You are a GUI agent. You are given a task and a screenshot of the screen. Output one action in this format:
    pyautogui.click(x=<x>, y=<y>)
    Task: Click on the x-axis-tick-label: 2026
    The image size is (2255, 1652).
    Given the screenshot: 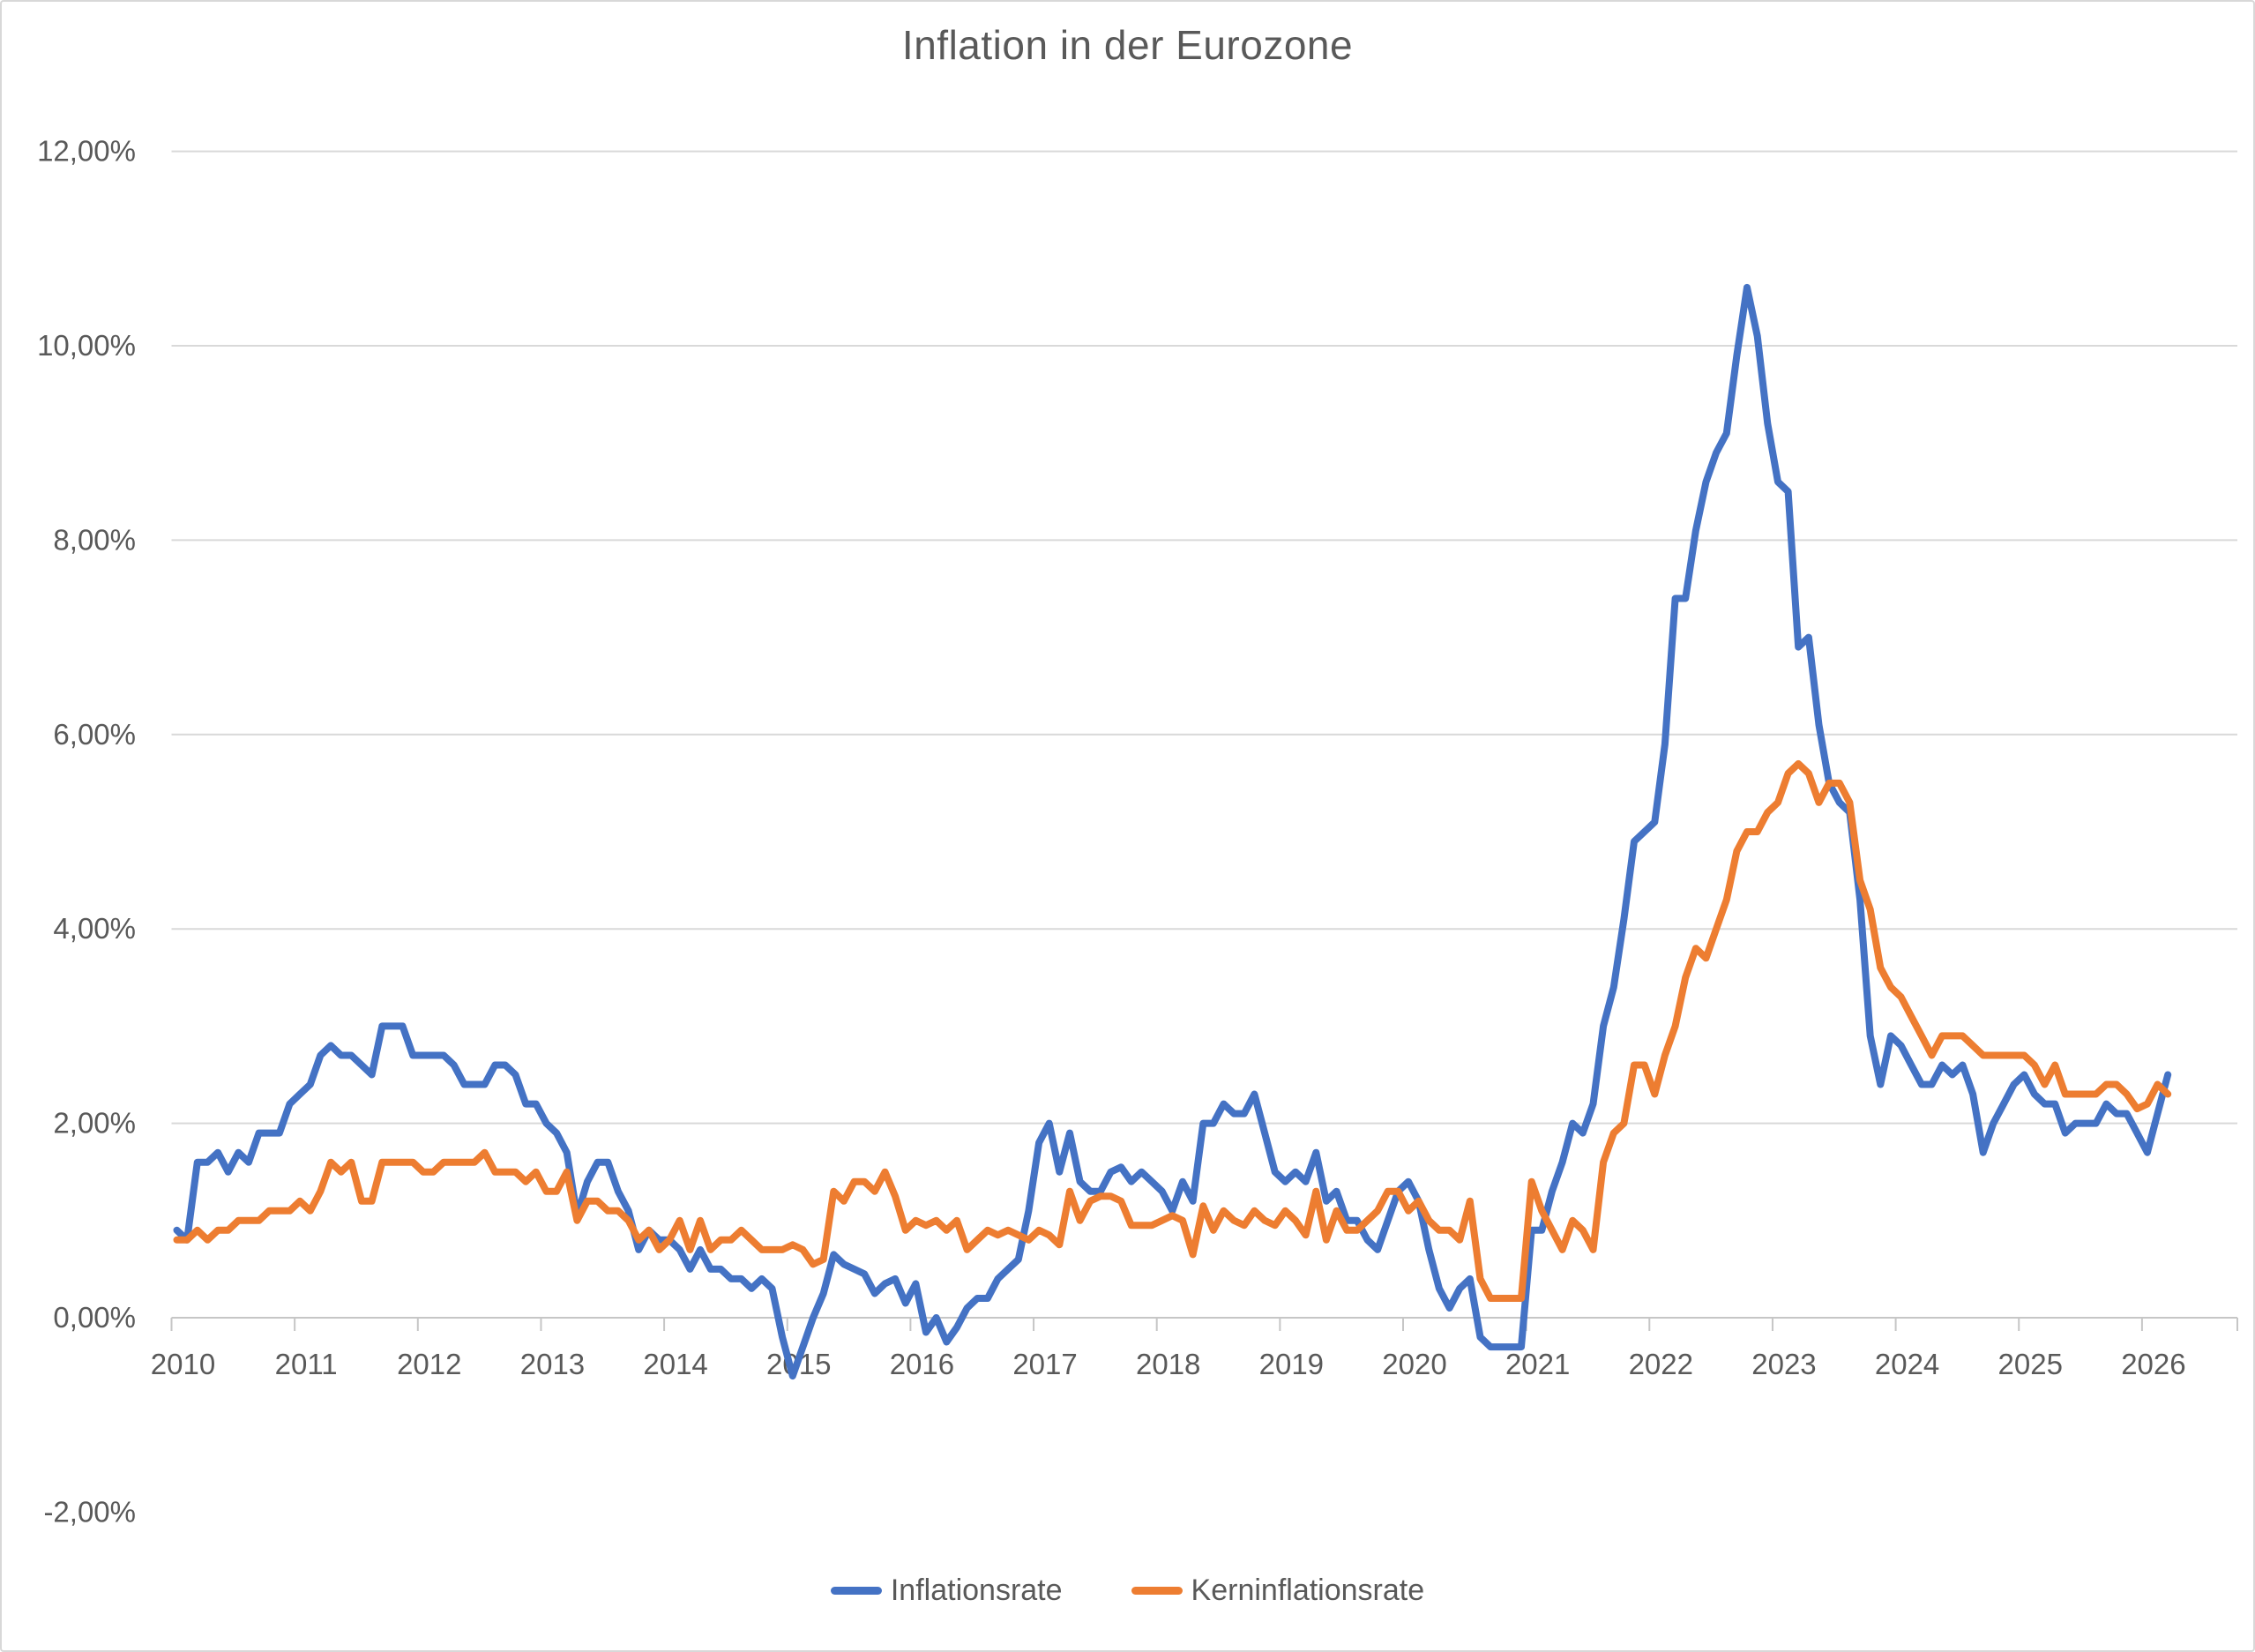 What is the action you would take?
    pyautogui.click(x=2153, y=1364)
    